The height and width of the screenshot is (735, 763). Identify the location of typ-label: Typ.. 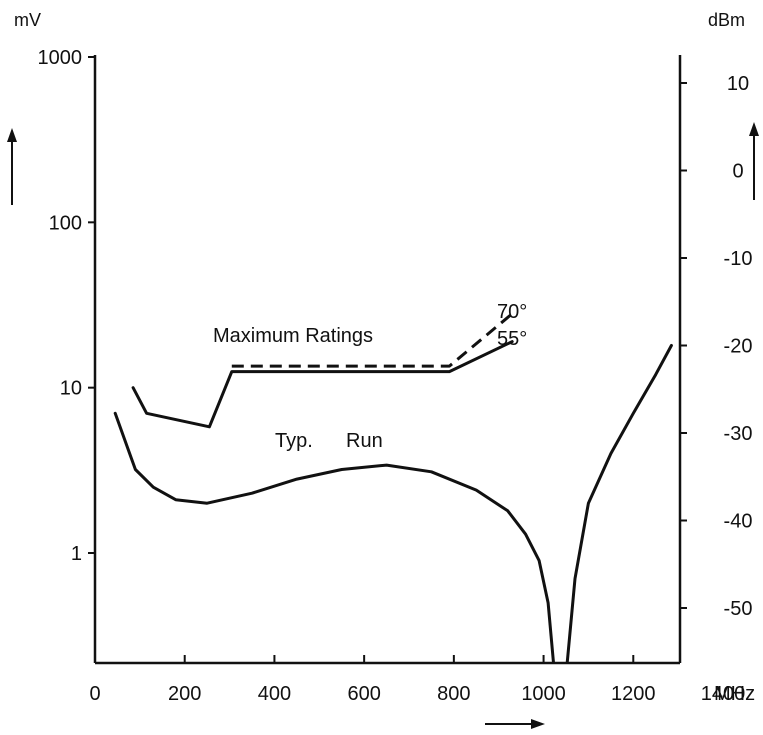
(294, 441).